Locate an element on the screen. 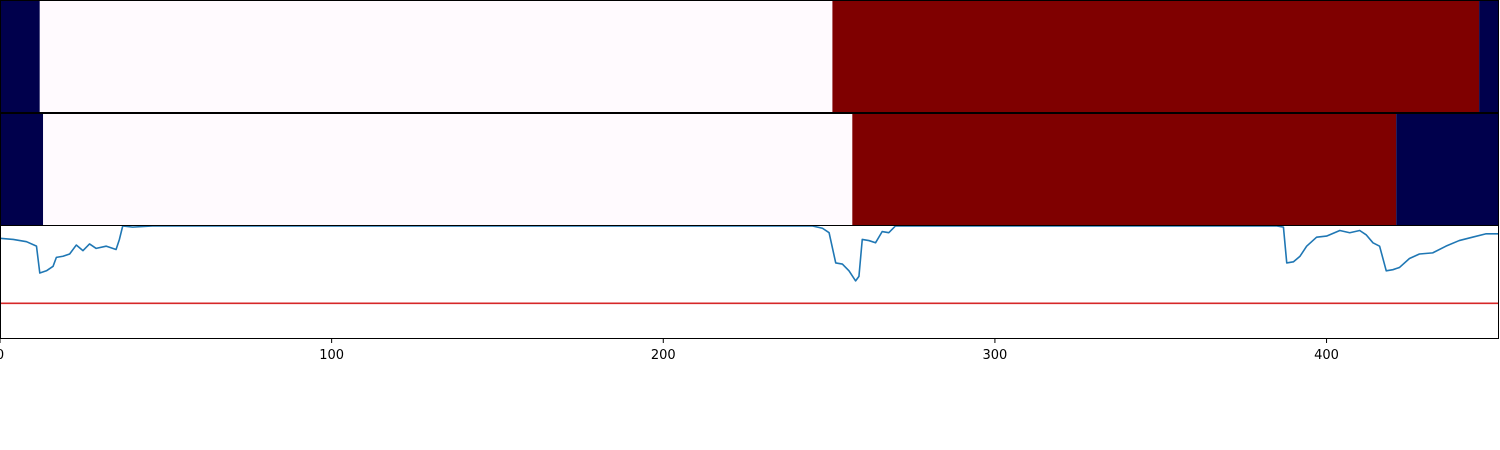 This screenshot has width=1500, height=450. x-tick-label-3: 200 is located at coordinates (663, 355).